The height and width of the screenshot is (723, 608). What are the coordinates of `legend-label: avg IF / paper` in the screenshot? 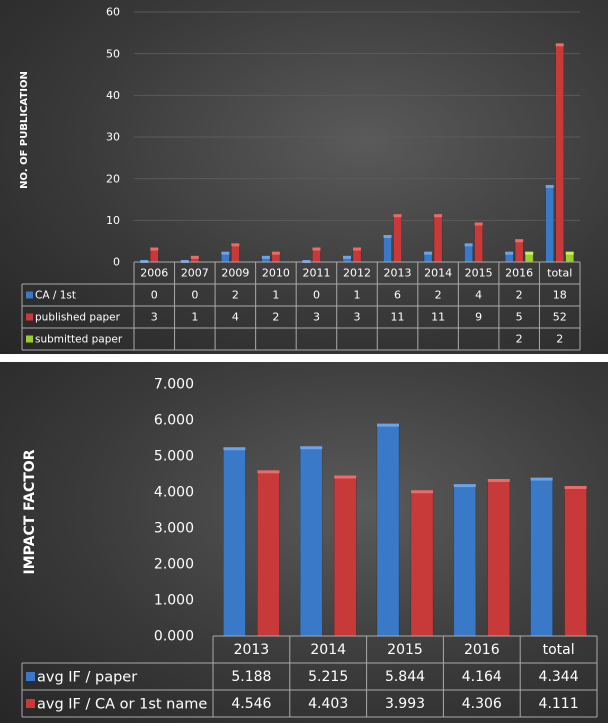 It's located at (87, 677).